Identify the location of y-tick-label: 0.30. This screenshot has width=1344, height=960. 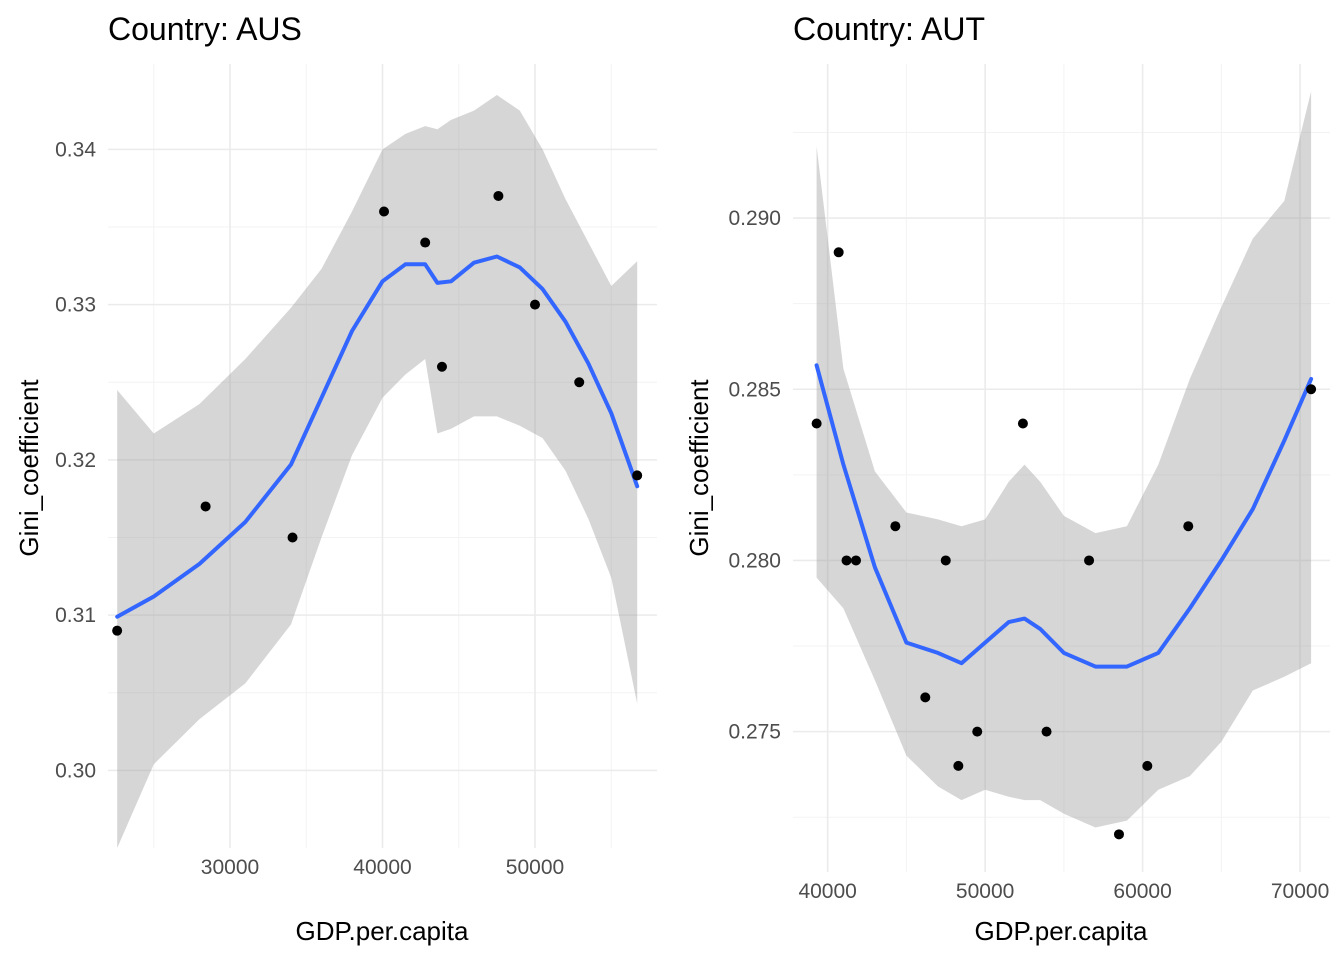
(75, 770).